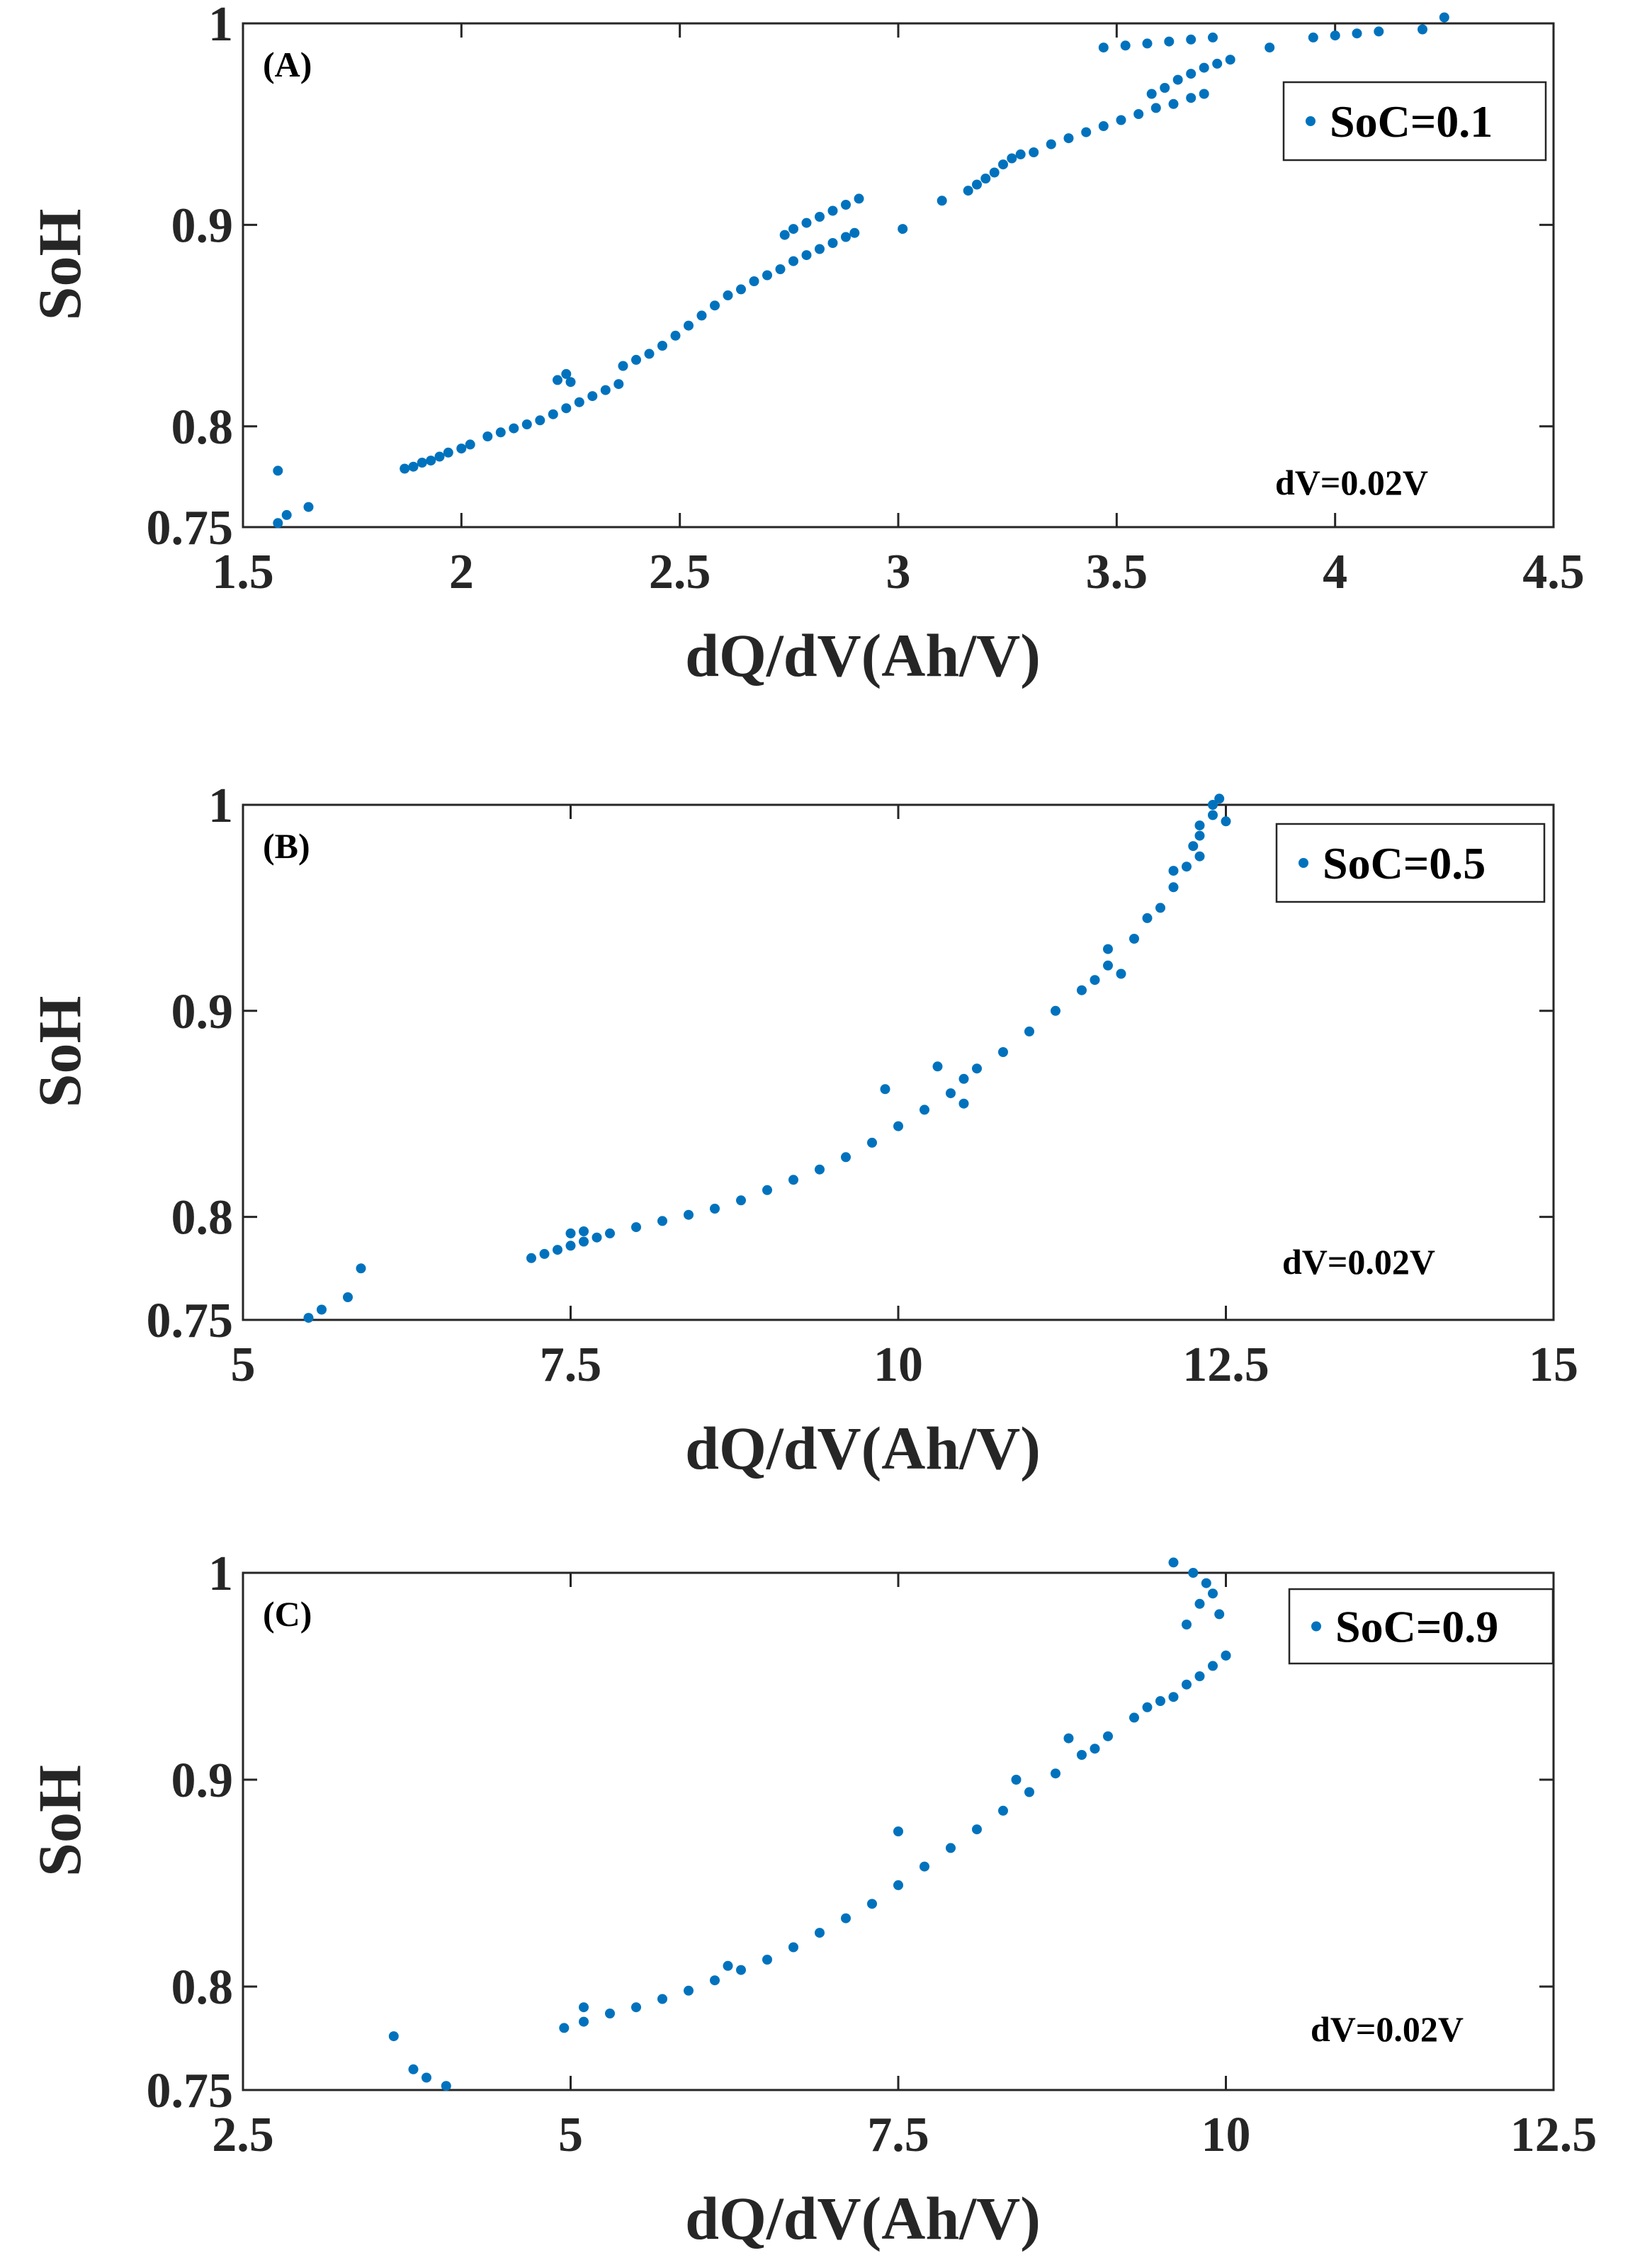  What do you see at coordinates (898, 1365) in the screenshot?
I see `x-tick-label: 10` at bounding box center [898, 1365].